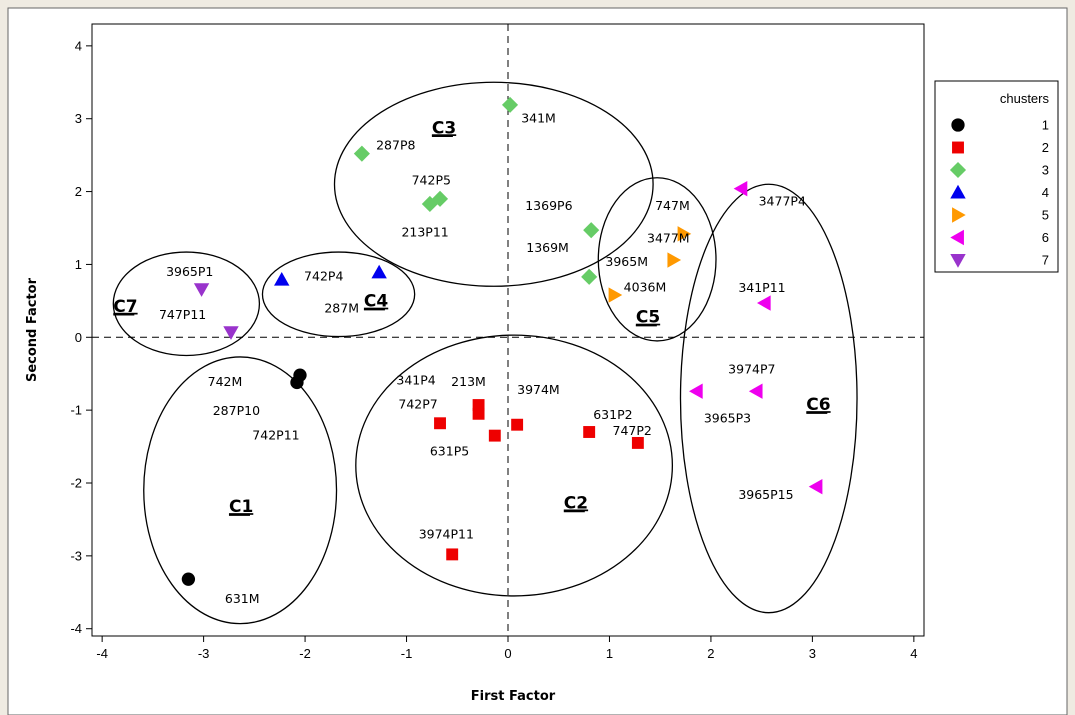 Image resolution: width=1075 pixels, height=715 pixels. I want to click on point-label: 287M, so click(341, 308).